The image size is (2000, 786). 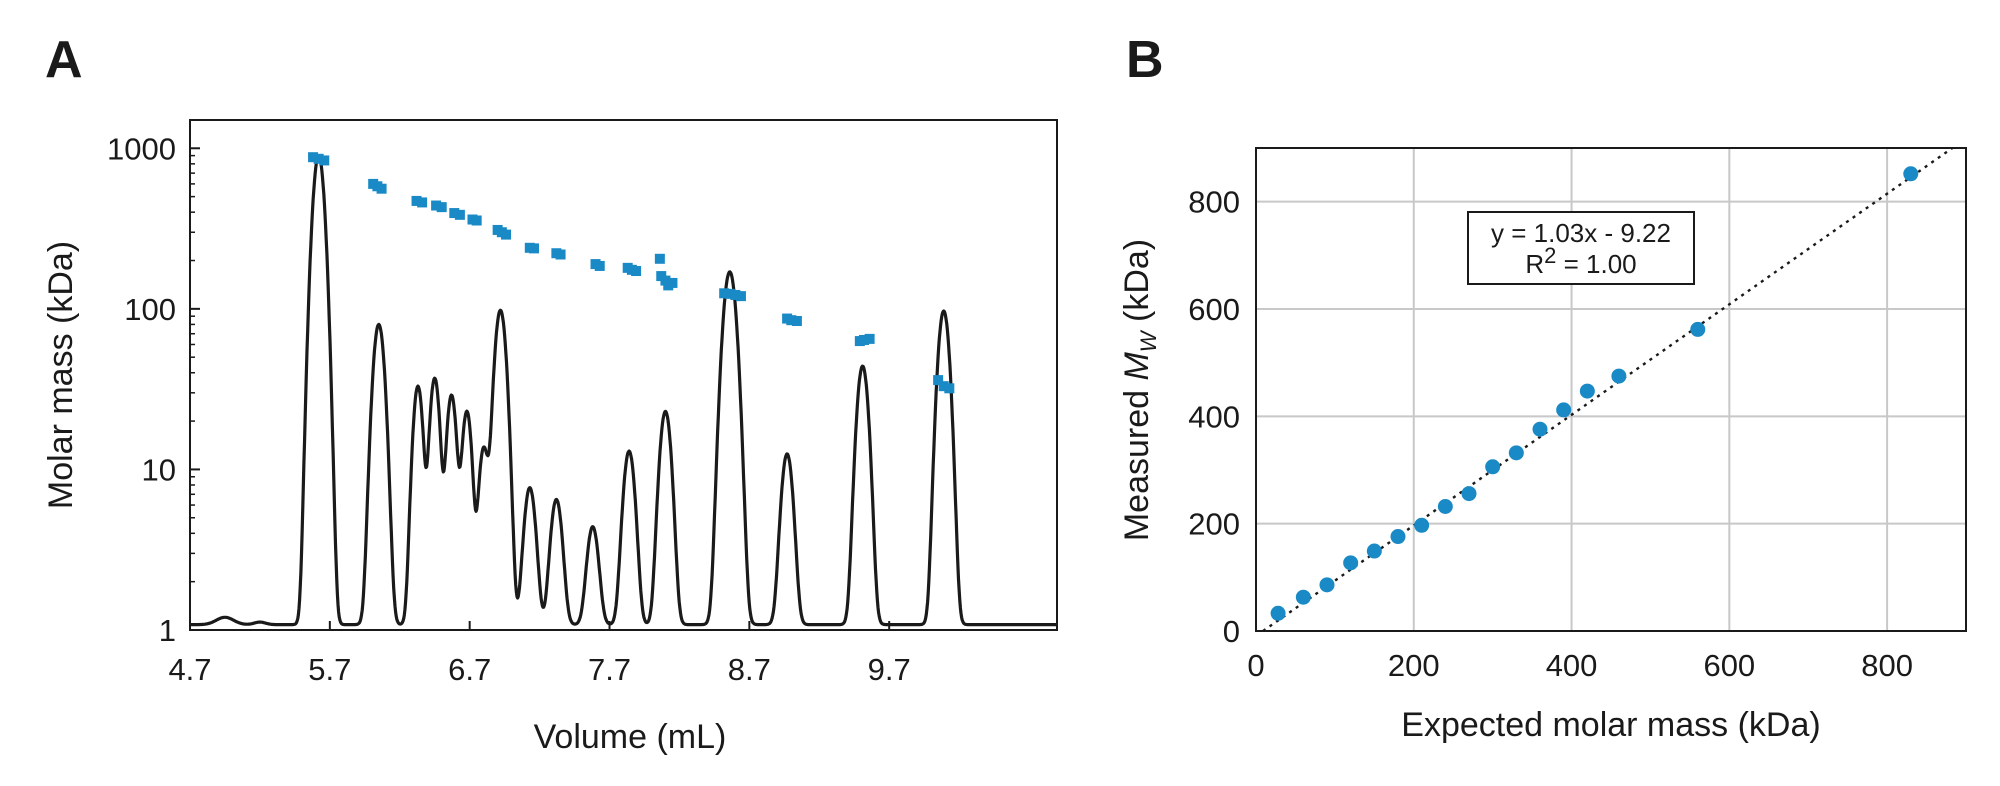 What do you see at coordinates (167, 630) in the screenshot?
I see `panel-a-y-tick-label: 1` at bounding box center [167, 630].